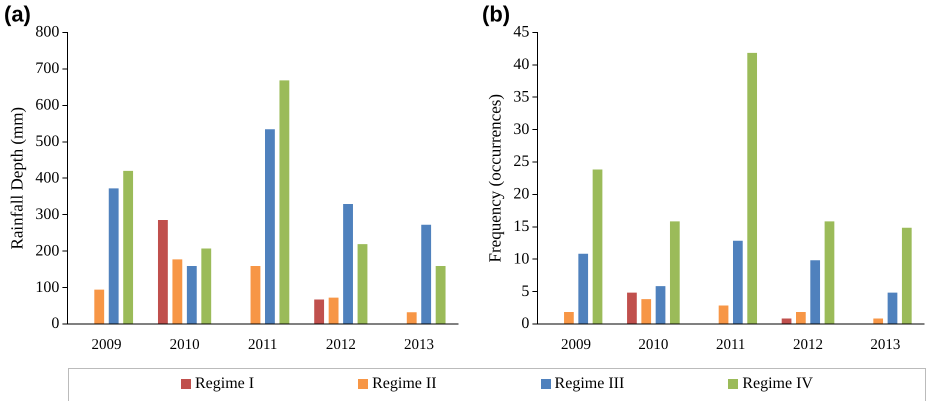 Image resolution: width=928 pixels, height=401 pixels. Describe the element at coordinates (521, 194) in the screenshot. I see `y-tick-label: 20` at that location.